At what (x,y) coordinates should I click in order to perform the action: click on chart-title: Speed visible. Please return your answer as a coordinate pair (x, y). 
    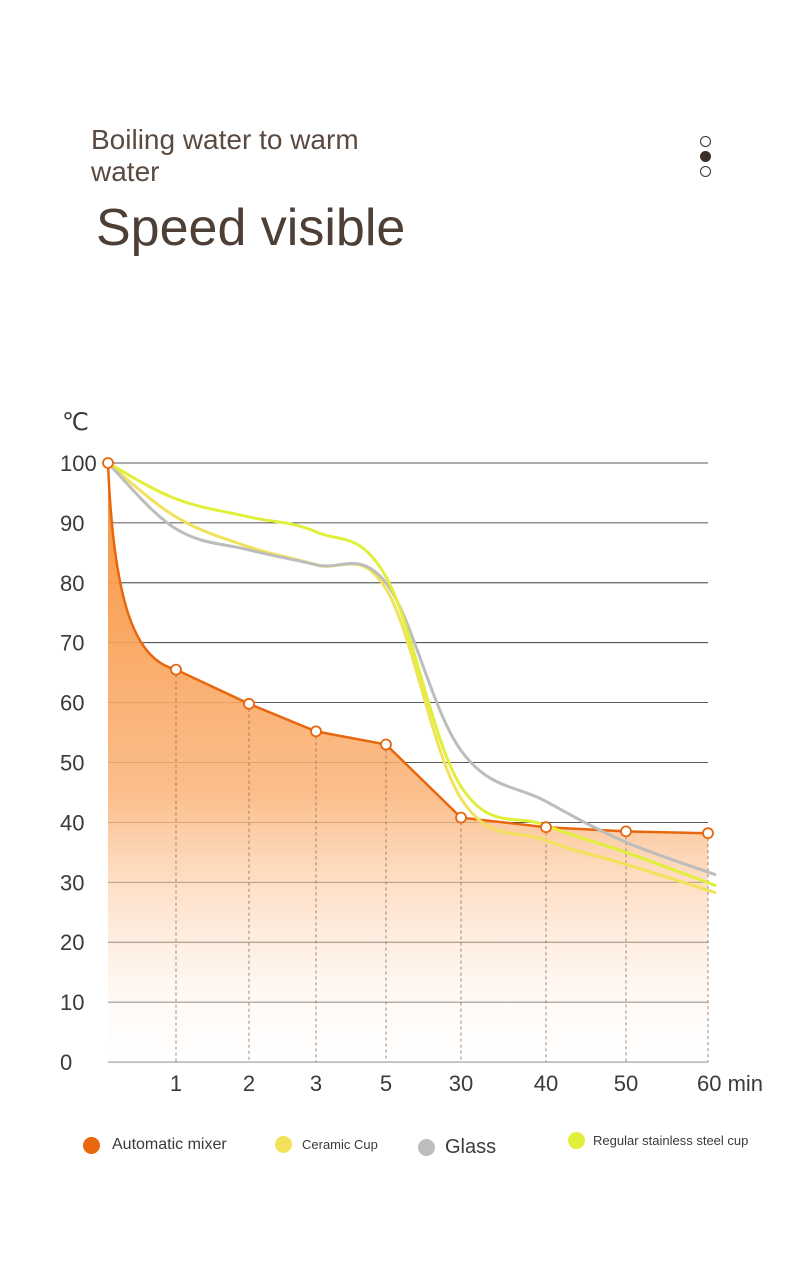
    Looking at the image, I should click on (251, 228).